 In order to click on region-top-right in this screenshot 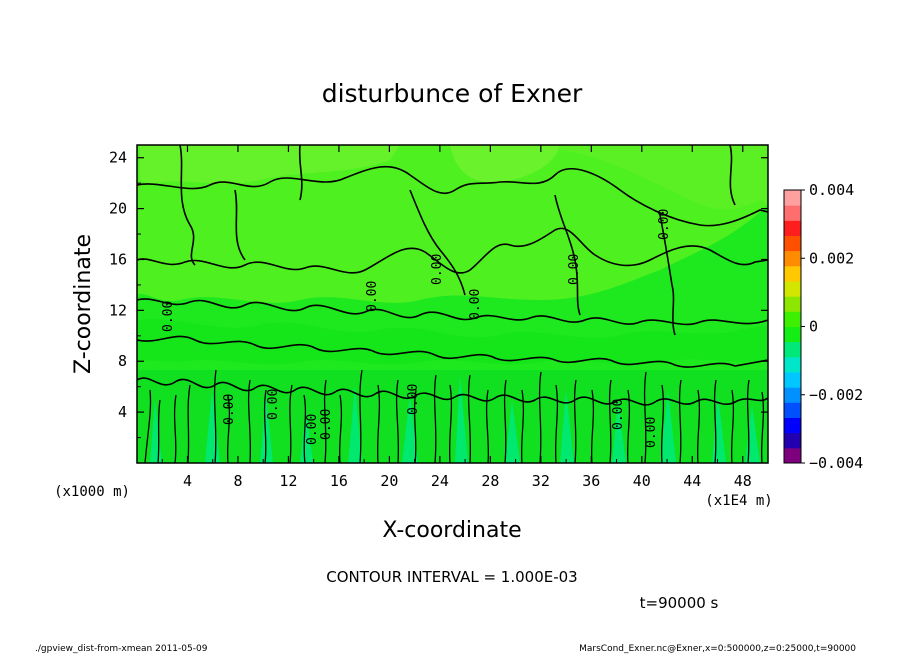, I will do `click(664, 177)`.